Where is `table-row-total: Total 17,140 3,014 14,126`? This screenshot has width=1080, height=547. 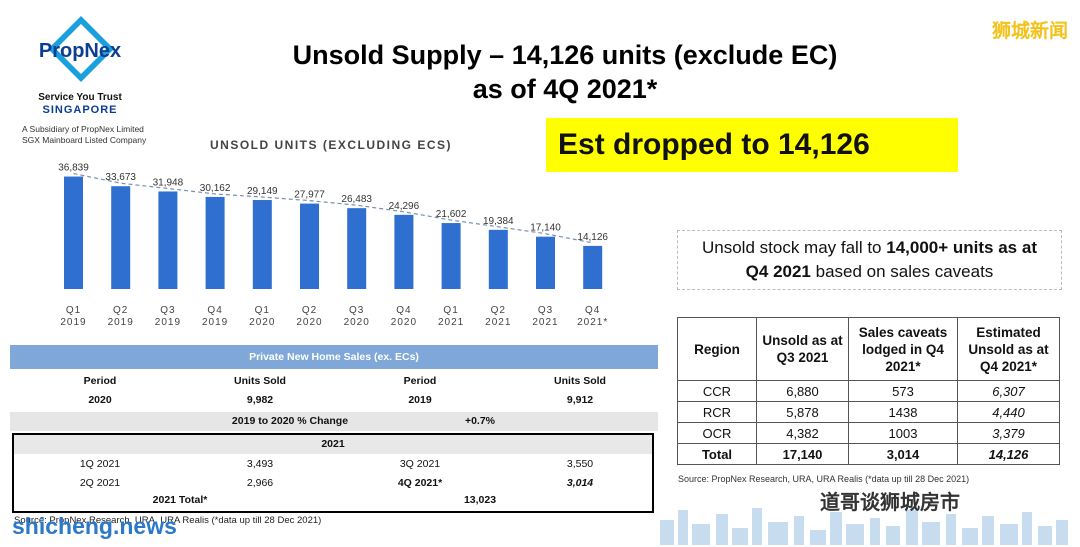 table-row-total: Total 17,140 3,014 14,126 is located at coordinates (868, 454).